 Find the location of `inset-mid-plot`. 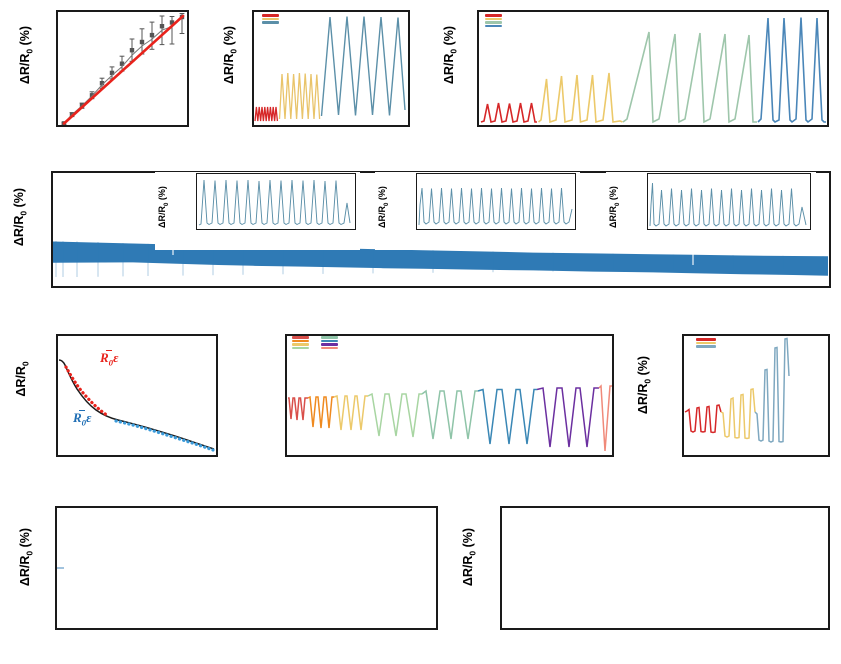

inset-mid-plot is located at coordinates (495, 206).